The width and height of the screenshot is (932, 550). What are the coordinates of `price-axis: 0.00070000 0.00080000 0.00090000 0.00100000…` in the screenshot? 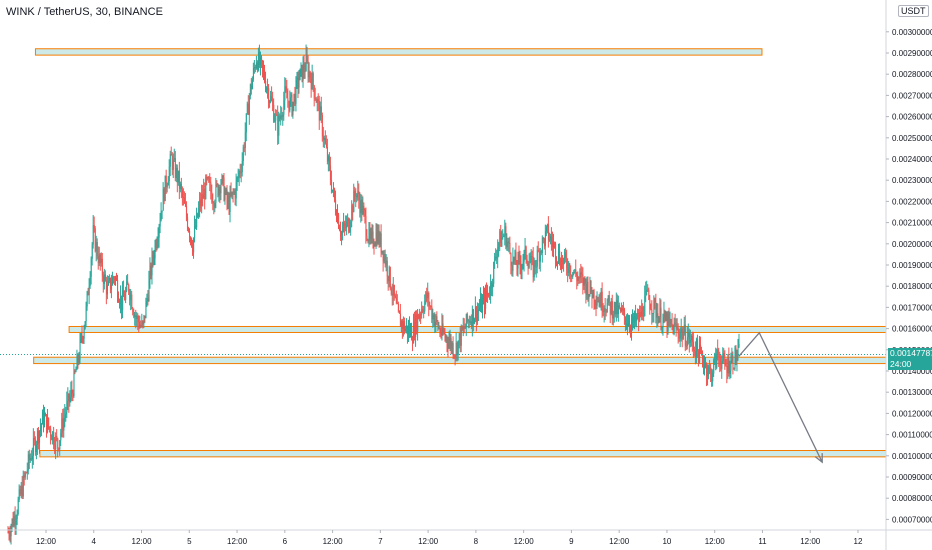 It's located at (908, 275).